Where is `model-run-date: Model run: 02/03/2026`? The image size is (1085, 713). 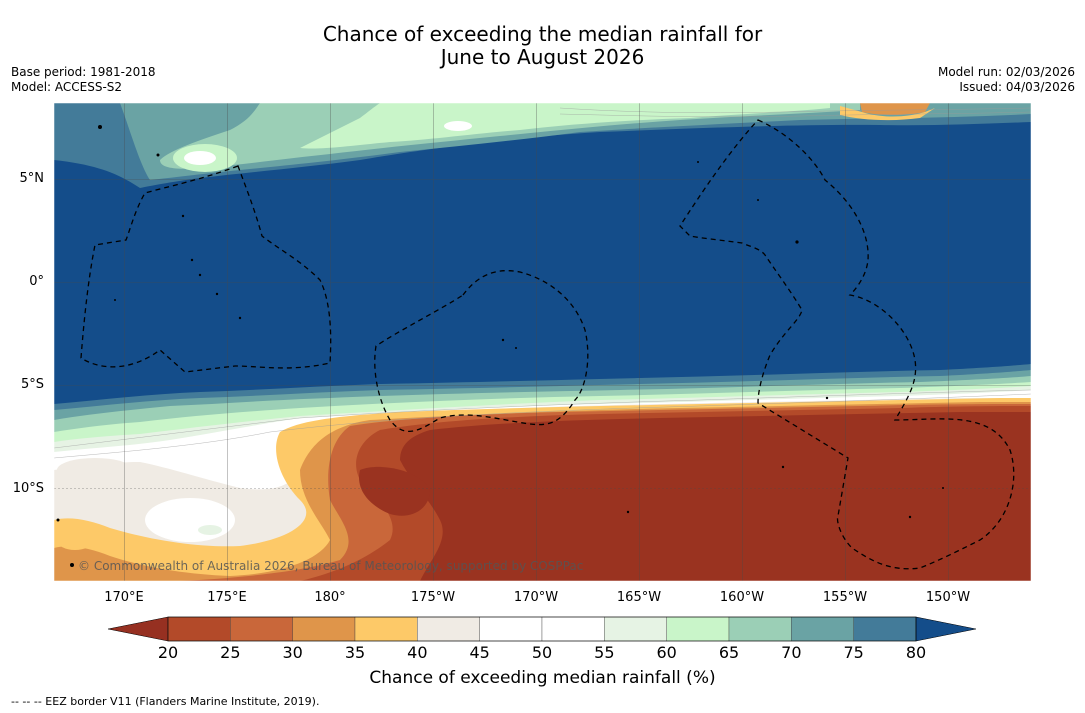
model-run-date: Model run: 02/03/2026 is located at coordinates (1006, 72).